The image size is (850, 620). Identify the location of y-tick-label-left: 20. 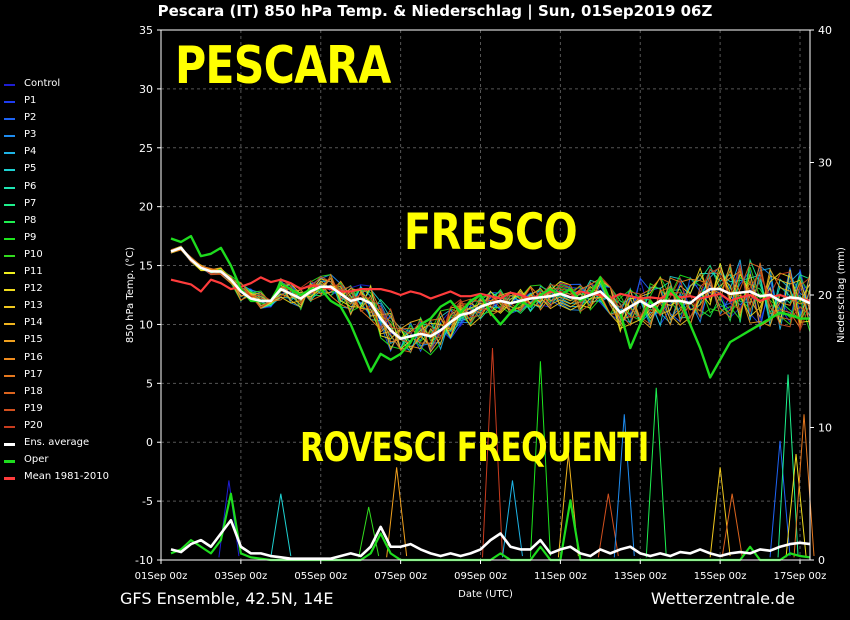
(146, 207).